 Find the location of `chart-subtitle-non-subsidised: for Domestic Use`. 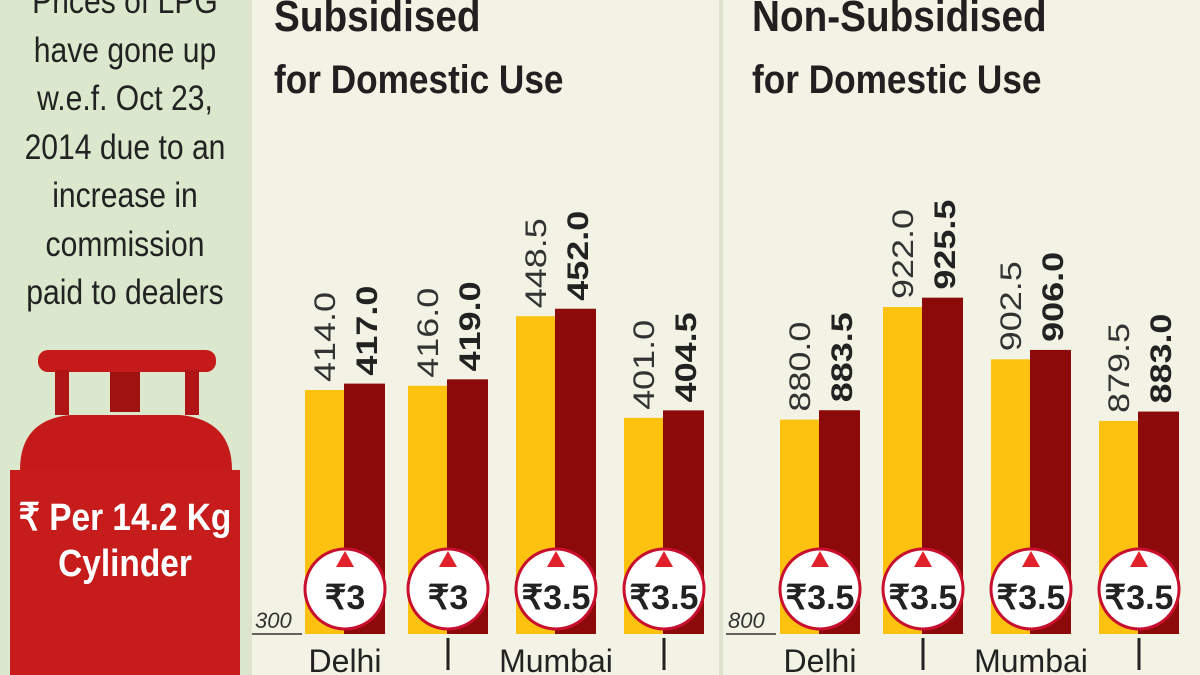

chart-subtitle-non-subsidised: for Domestic Use is located at coordinates (897, 80).